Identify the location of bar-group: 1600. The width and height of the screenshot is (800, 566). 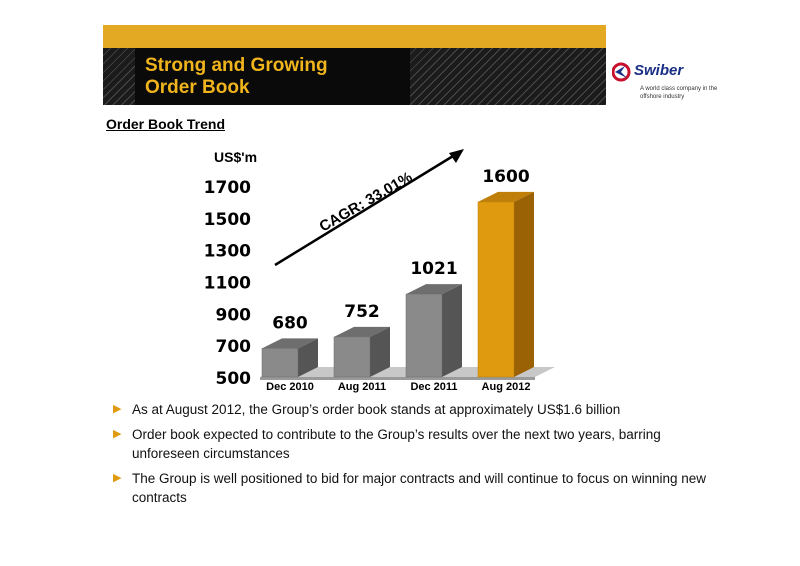
(505, 272).